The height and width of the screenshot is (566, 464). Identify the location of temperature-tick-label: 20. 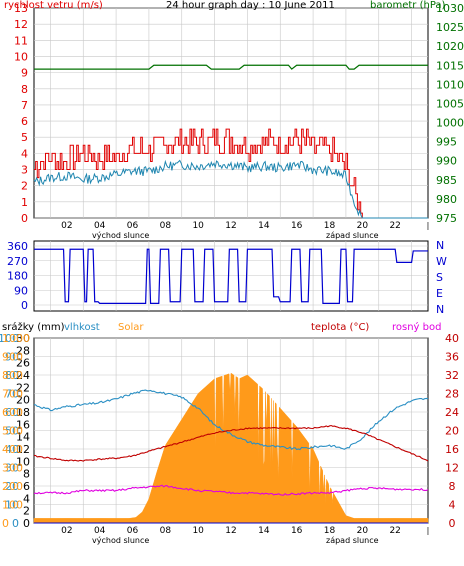
(452, 431).